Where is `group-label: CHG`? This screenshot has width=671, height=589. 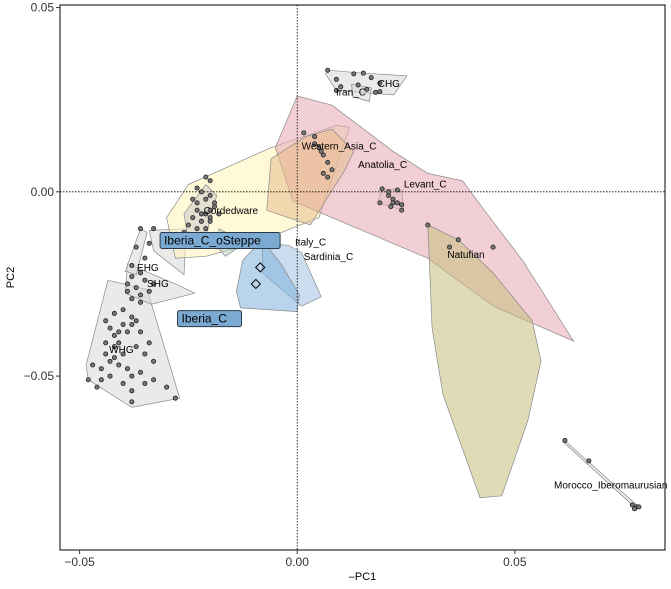
group-label: CHG is located at coordinates (389, 84).